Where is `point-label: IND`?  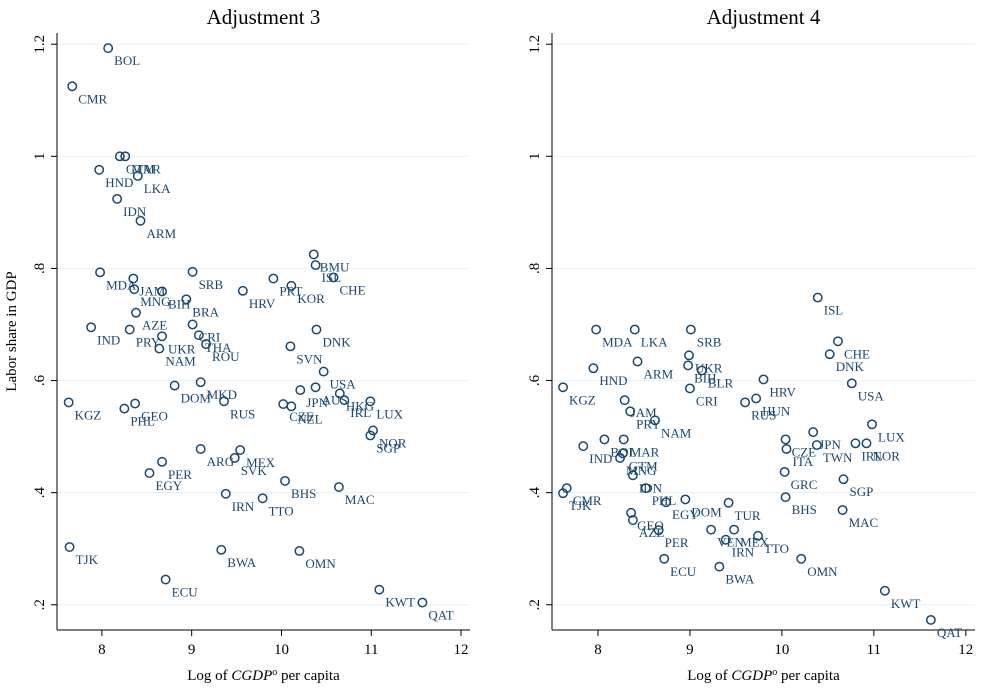 point-label: IND is located at coordinates (600, 458).